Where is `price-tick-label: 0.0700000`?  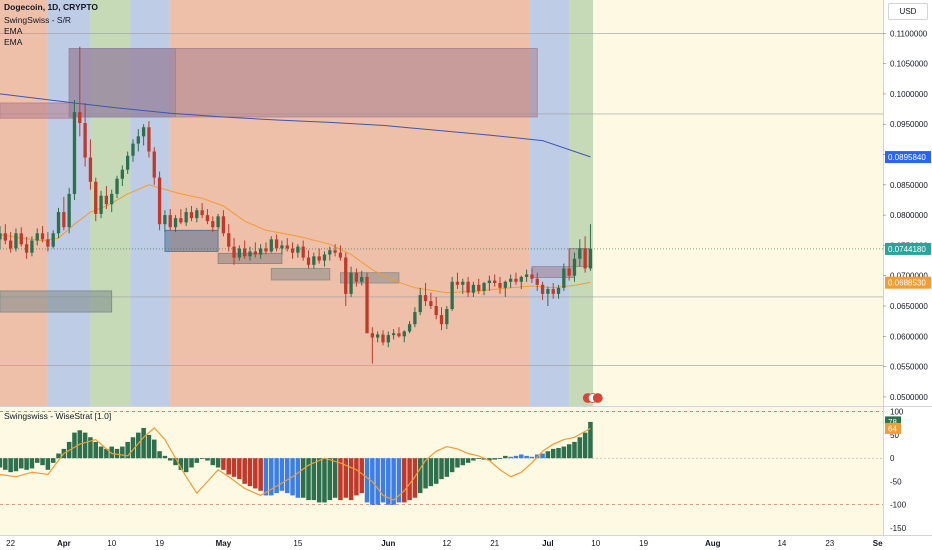
price-tick-label: 0.0700000 is located at coordinates (909, 276).